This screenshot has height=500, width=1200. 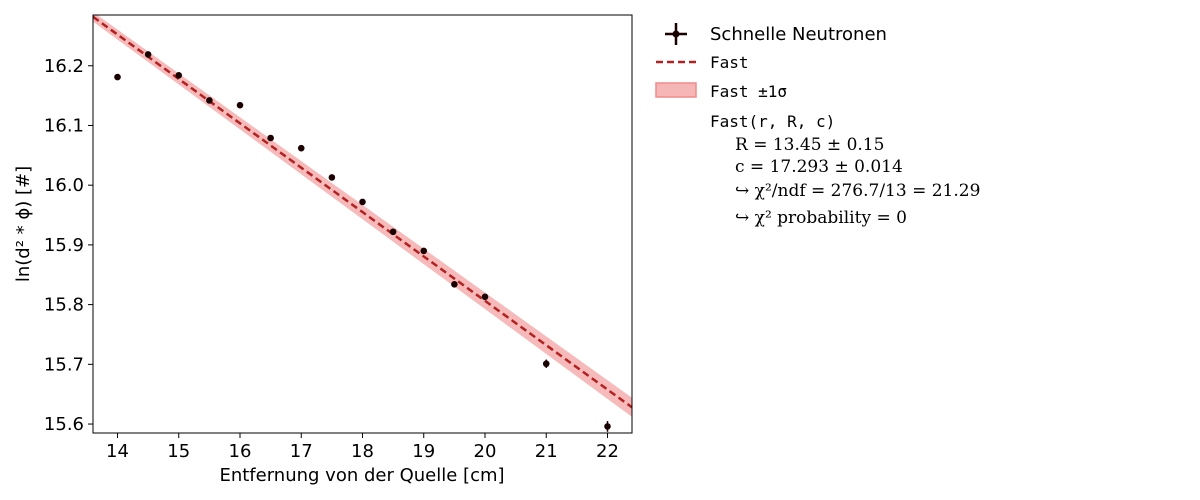 What do you see at coordinates (546, 451) in the screenshot?
I see `x-tick-label: 21` at bounding box center [546, 451].